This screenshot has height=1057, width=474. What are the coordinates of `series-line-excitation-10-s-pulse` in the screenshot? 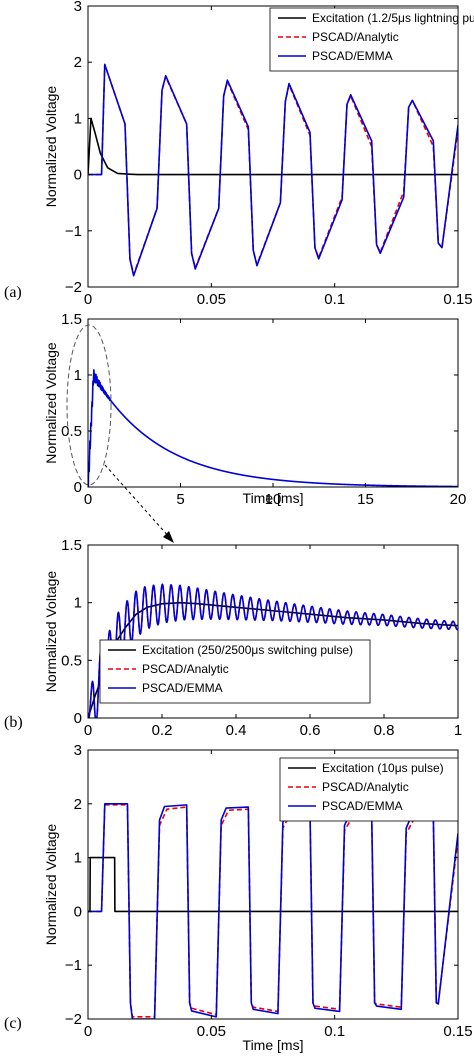 It's located at (273, 884).